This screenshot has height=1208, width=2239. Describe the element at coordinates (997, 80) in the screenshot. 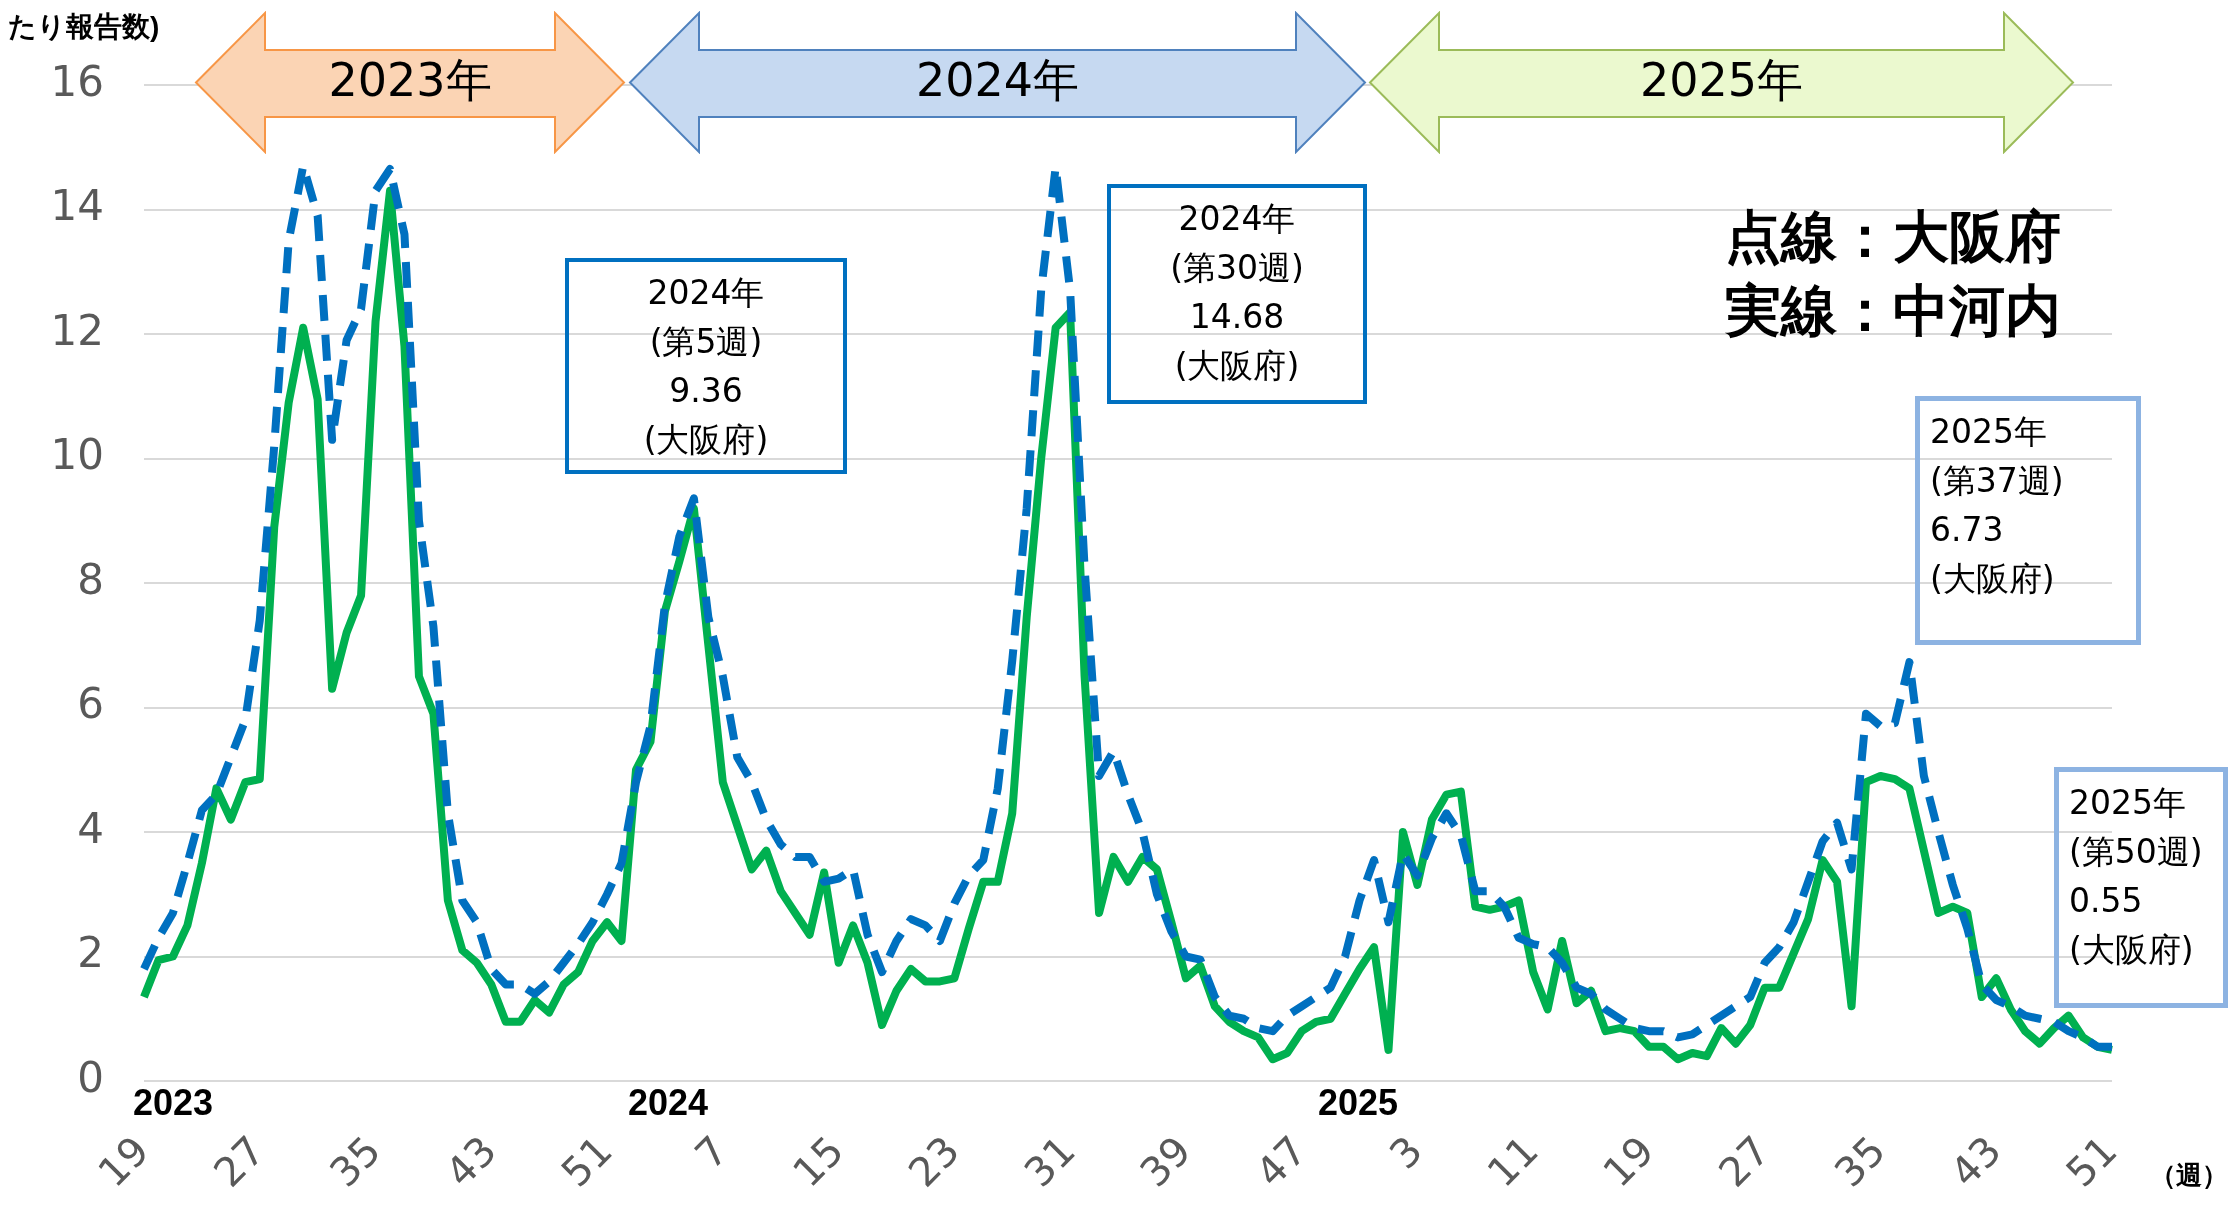

I see `annotation: 2024年` at that location.